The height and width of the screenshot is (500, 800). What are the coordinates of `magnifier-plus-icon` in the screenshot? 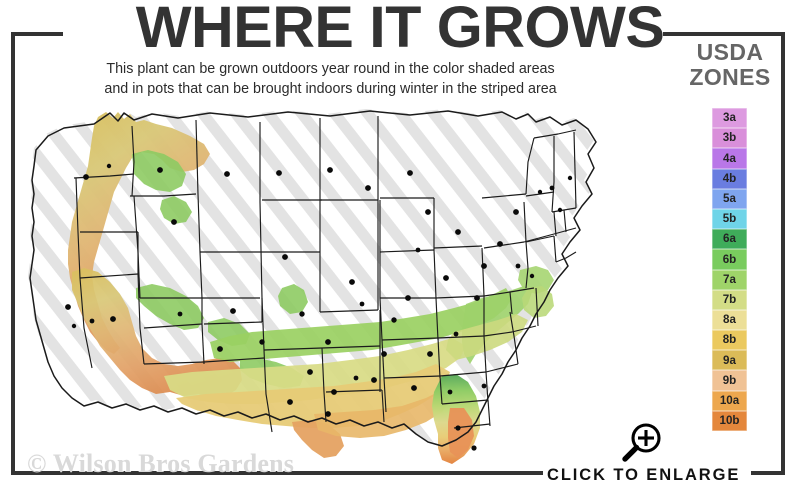 It's located at (641, 443).